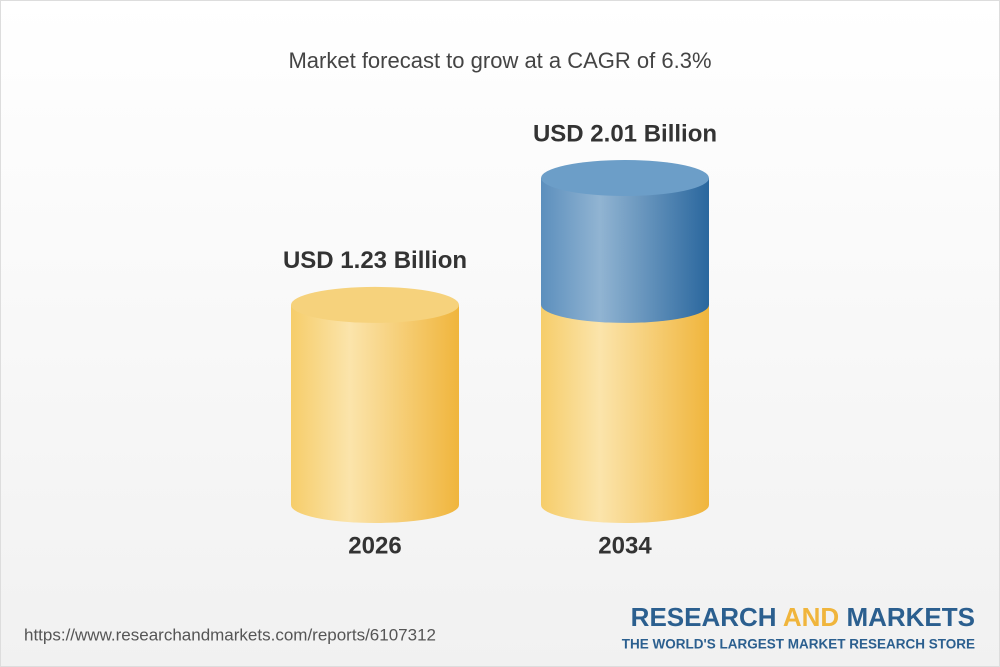 The image size is (1000, 667). Describe the element at coordinates (374, 545) in the screenshot. I see `category-label: 2026` at that location.